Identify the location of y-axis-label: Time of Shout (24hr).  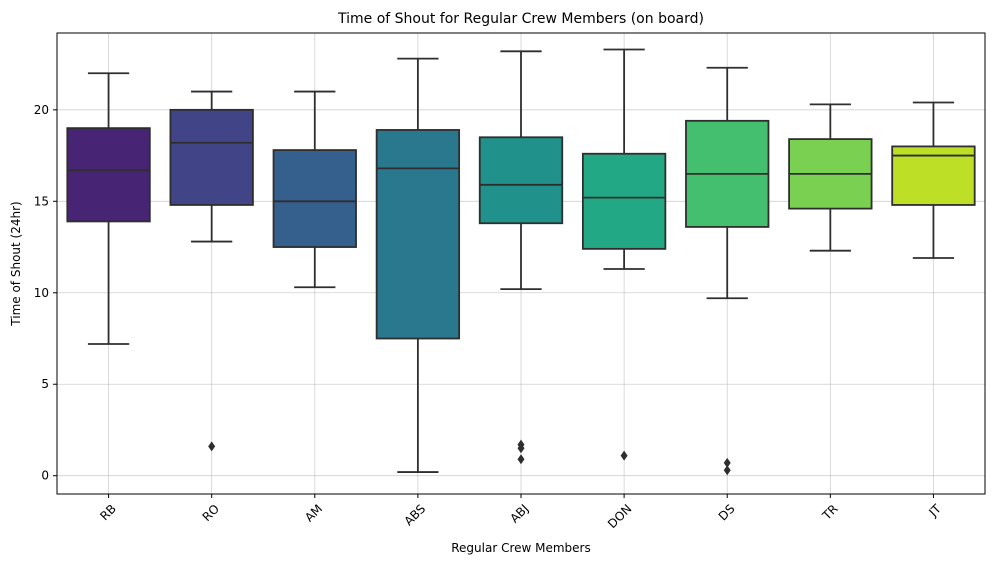
(16, 263).